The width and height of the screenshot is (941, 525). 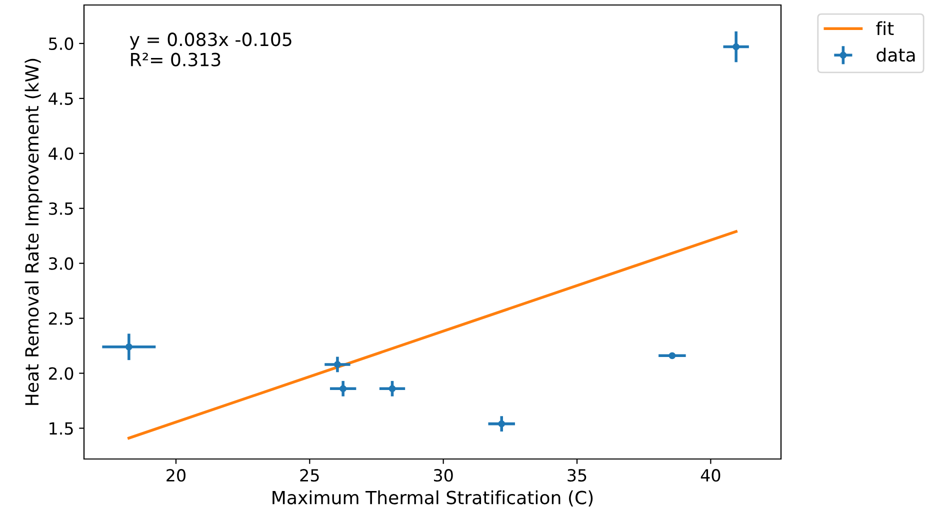 What do you see at coordinates (61, 428) in the screenshot?
I see `y-tick-label: 1.5` at bounding box center [61, 428].